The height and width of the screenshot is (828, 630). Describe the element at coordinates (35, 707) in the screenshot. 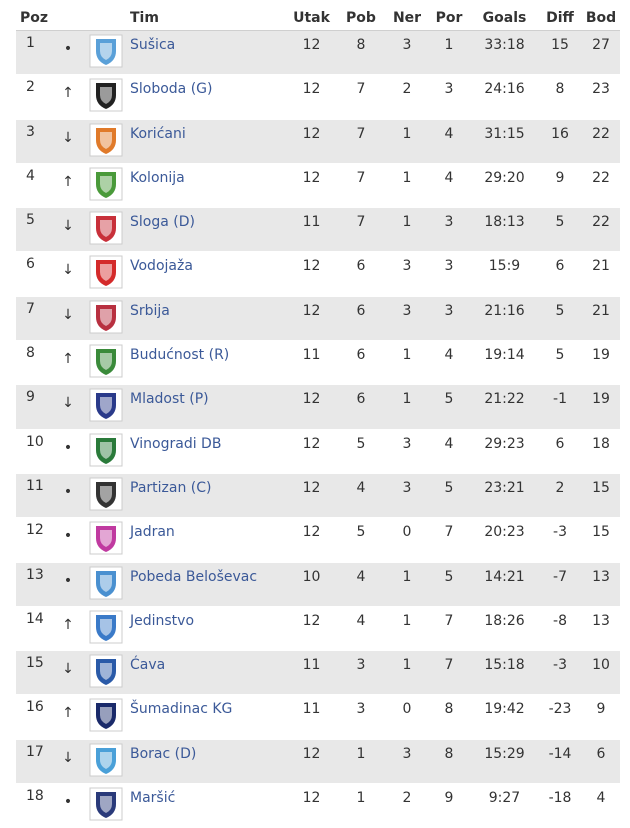

I see `position-cell: 16` at that location.